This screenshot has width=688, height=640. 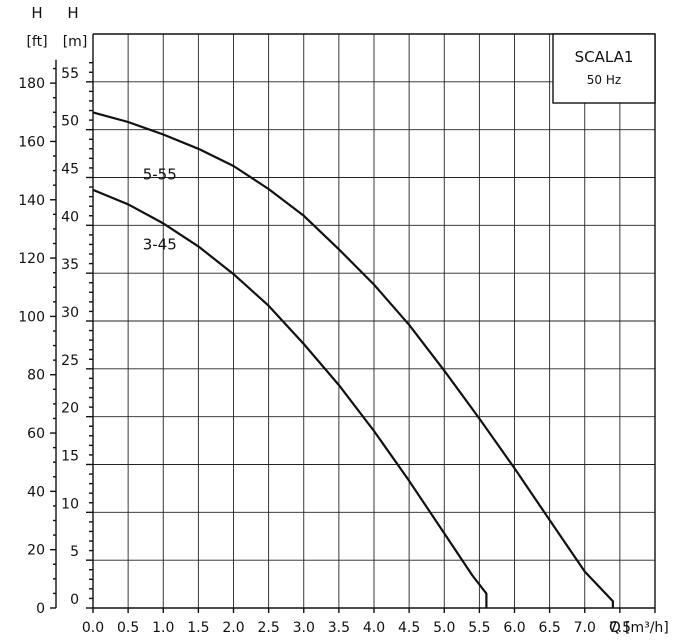 I want to click on x-tick-label: 3.0, so click(x=304, y=628).